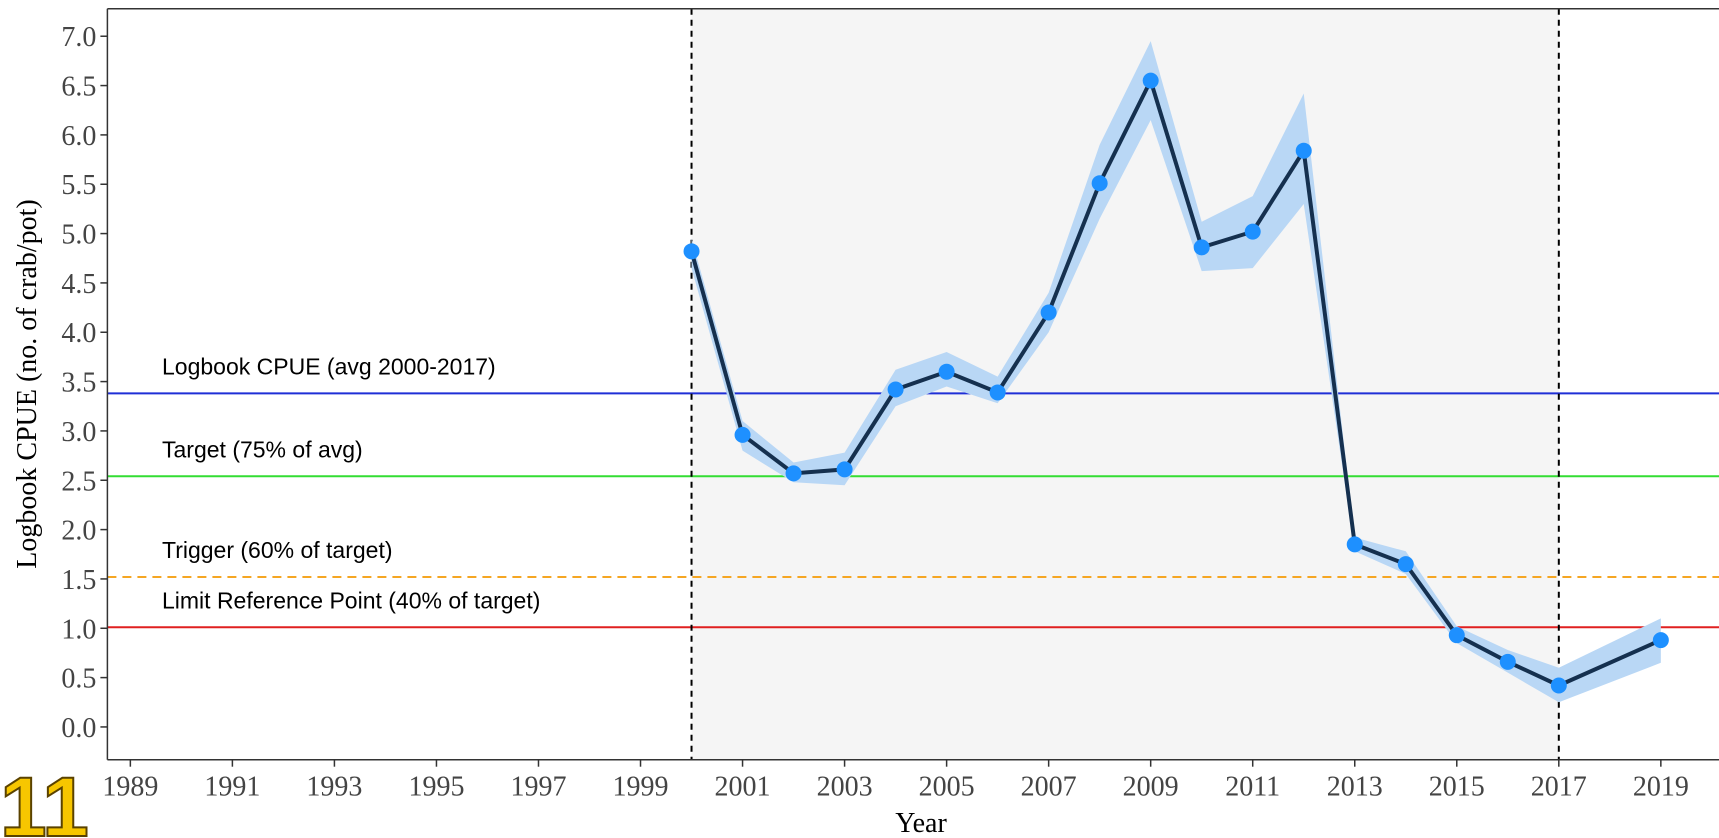  What do you see at coordinates (78, 136) in the screenshot?
I see `y-tick-label: 6.0` at bounding box center [78, 136].